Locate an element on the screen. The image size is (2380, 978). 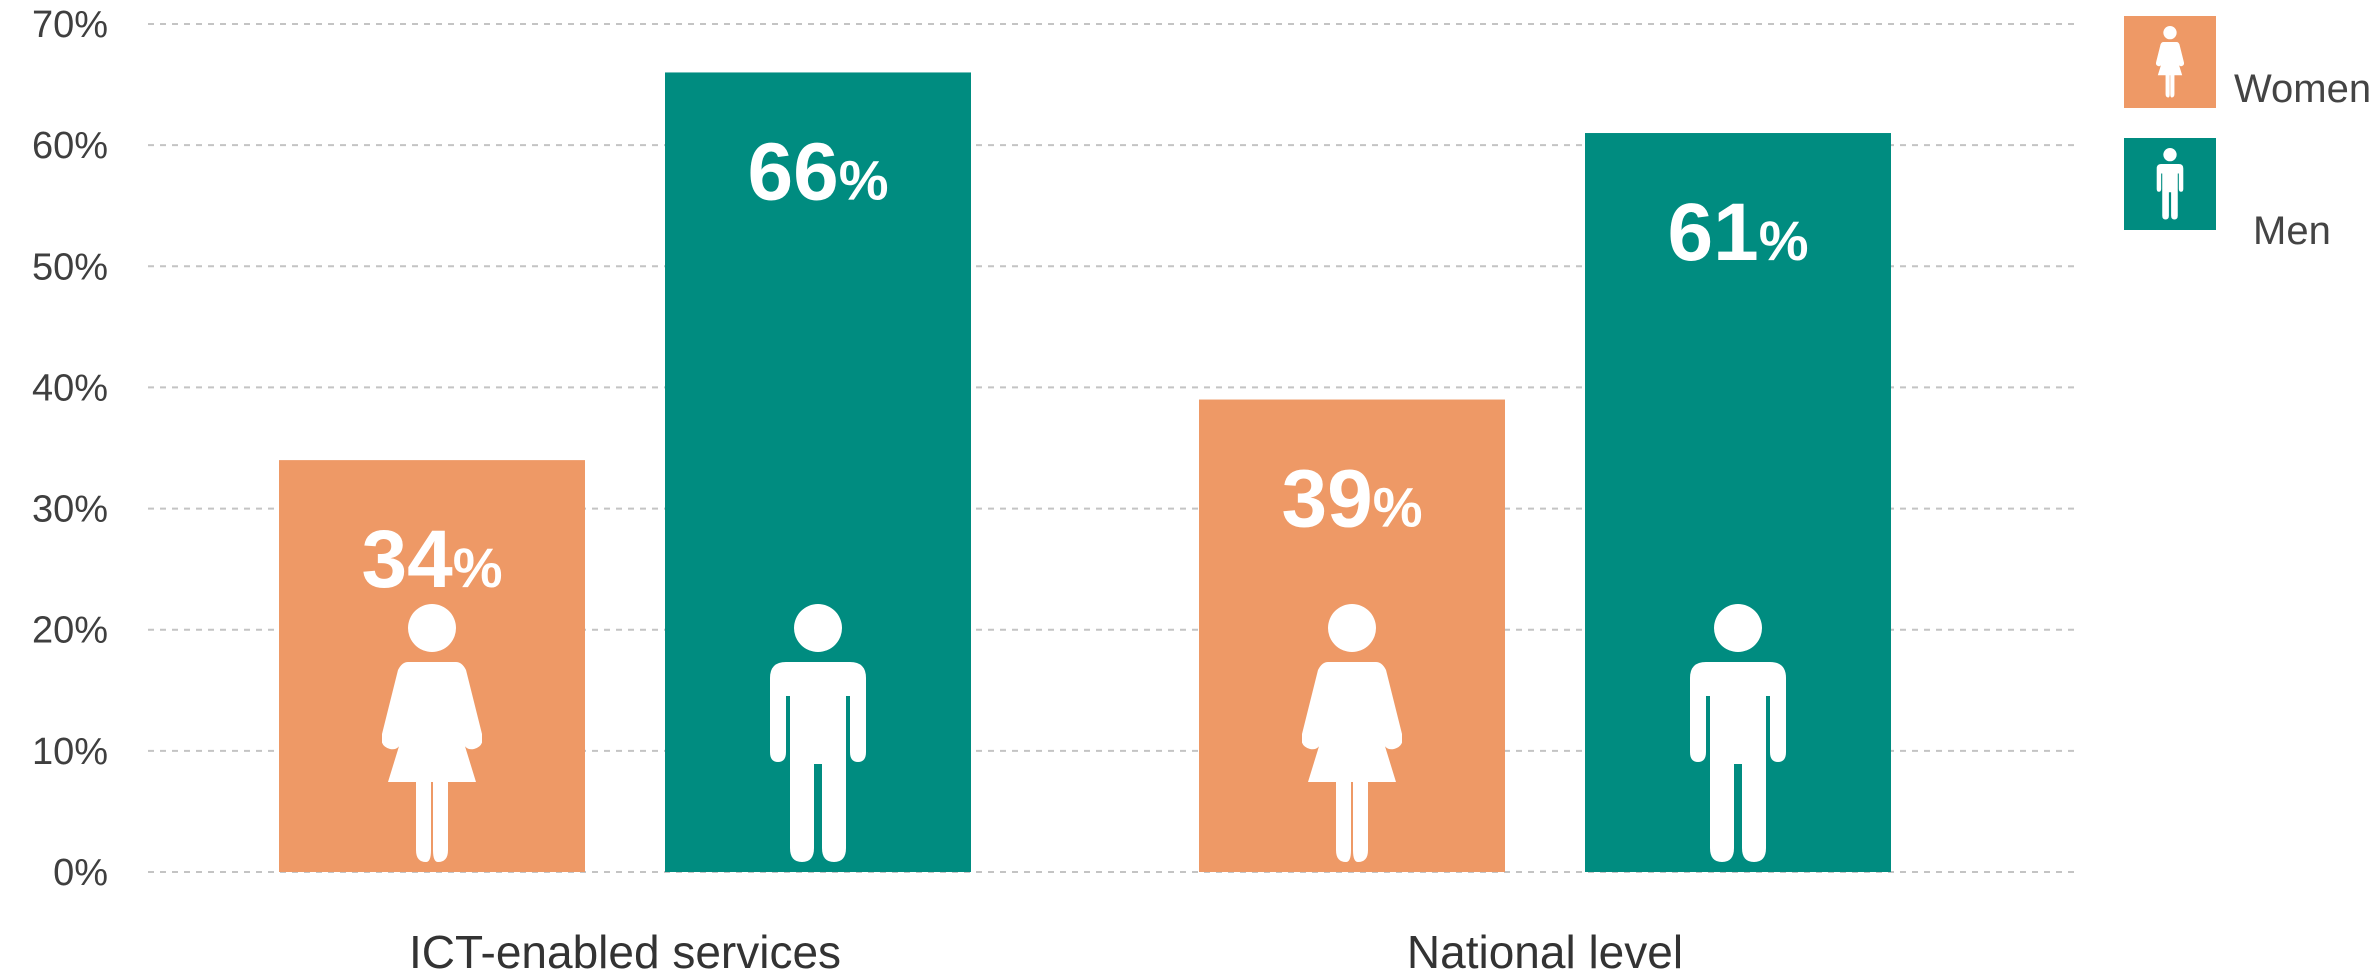
legend: Women Men is located at coordinates (2247, 134).